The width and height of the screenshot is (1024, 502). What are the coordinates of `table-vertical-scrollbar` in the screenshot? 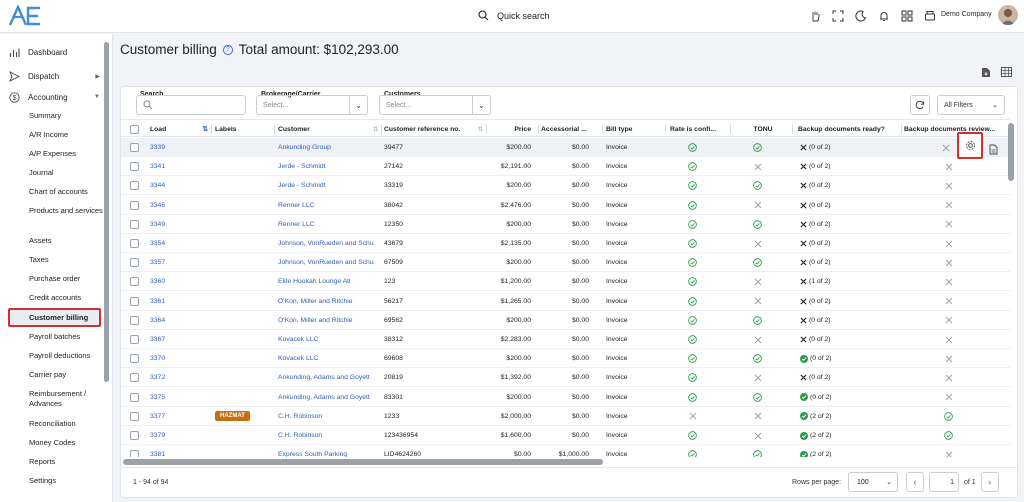 It's located at (1011, 152).